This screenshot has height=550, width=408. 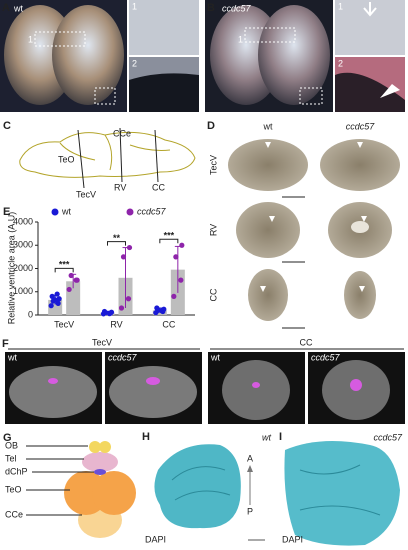 What do you see at coordinates (361, 126) in the screenshot?
I see `column-label: ccdc57` at bounding box center [361, 126].